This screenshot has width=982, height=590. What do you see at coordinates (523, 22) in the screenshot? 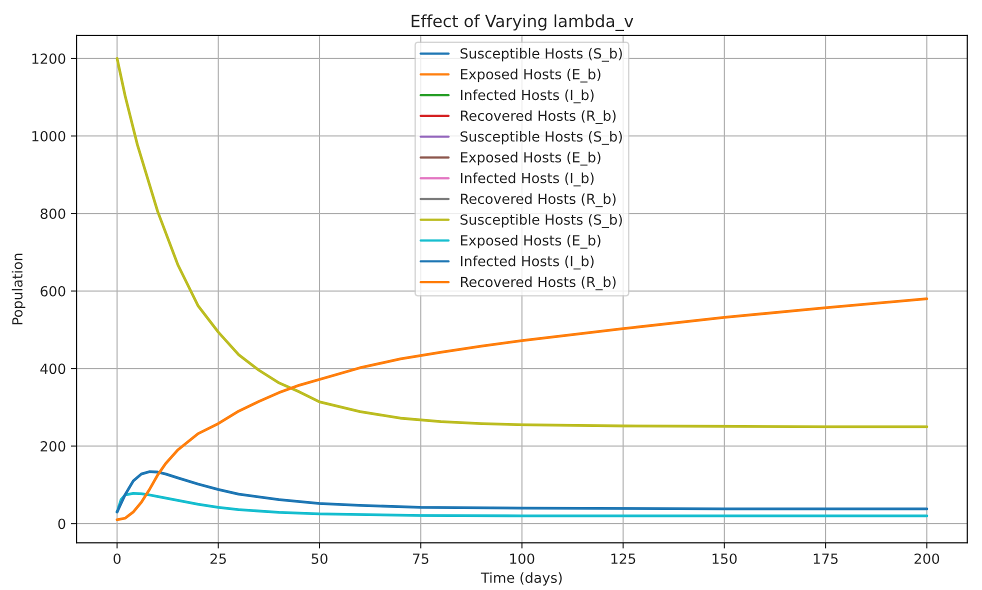
I see `chart-title: Effect of Varying lambda_v` at bounding box center [523, 22].